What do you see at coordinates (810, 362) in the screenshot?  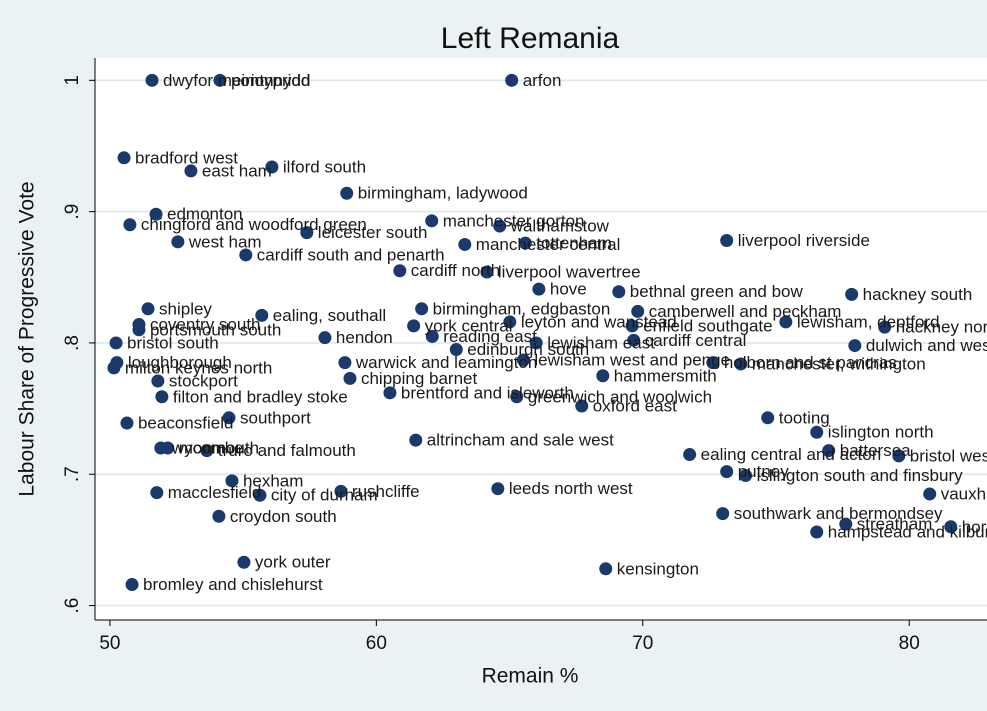 I see `point-label: holborn and st pancras` at bounding box center [810, 362].